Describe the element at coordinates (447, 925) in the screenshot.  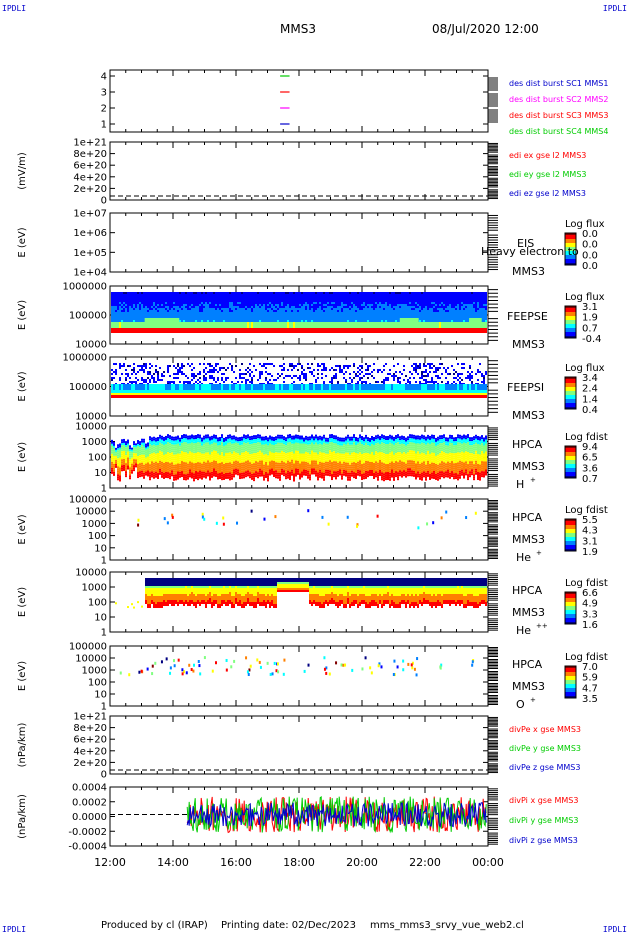
I see `footer-filename: mms_mms3_srvy_vue_web2.cl` at that location.